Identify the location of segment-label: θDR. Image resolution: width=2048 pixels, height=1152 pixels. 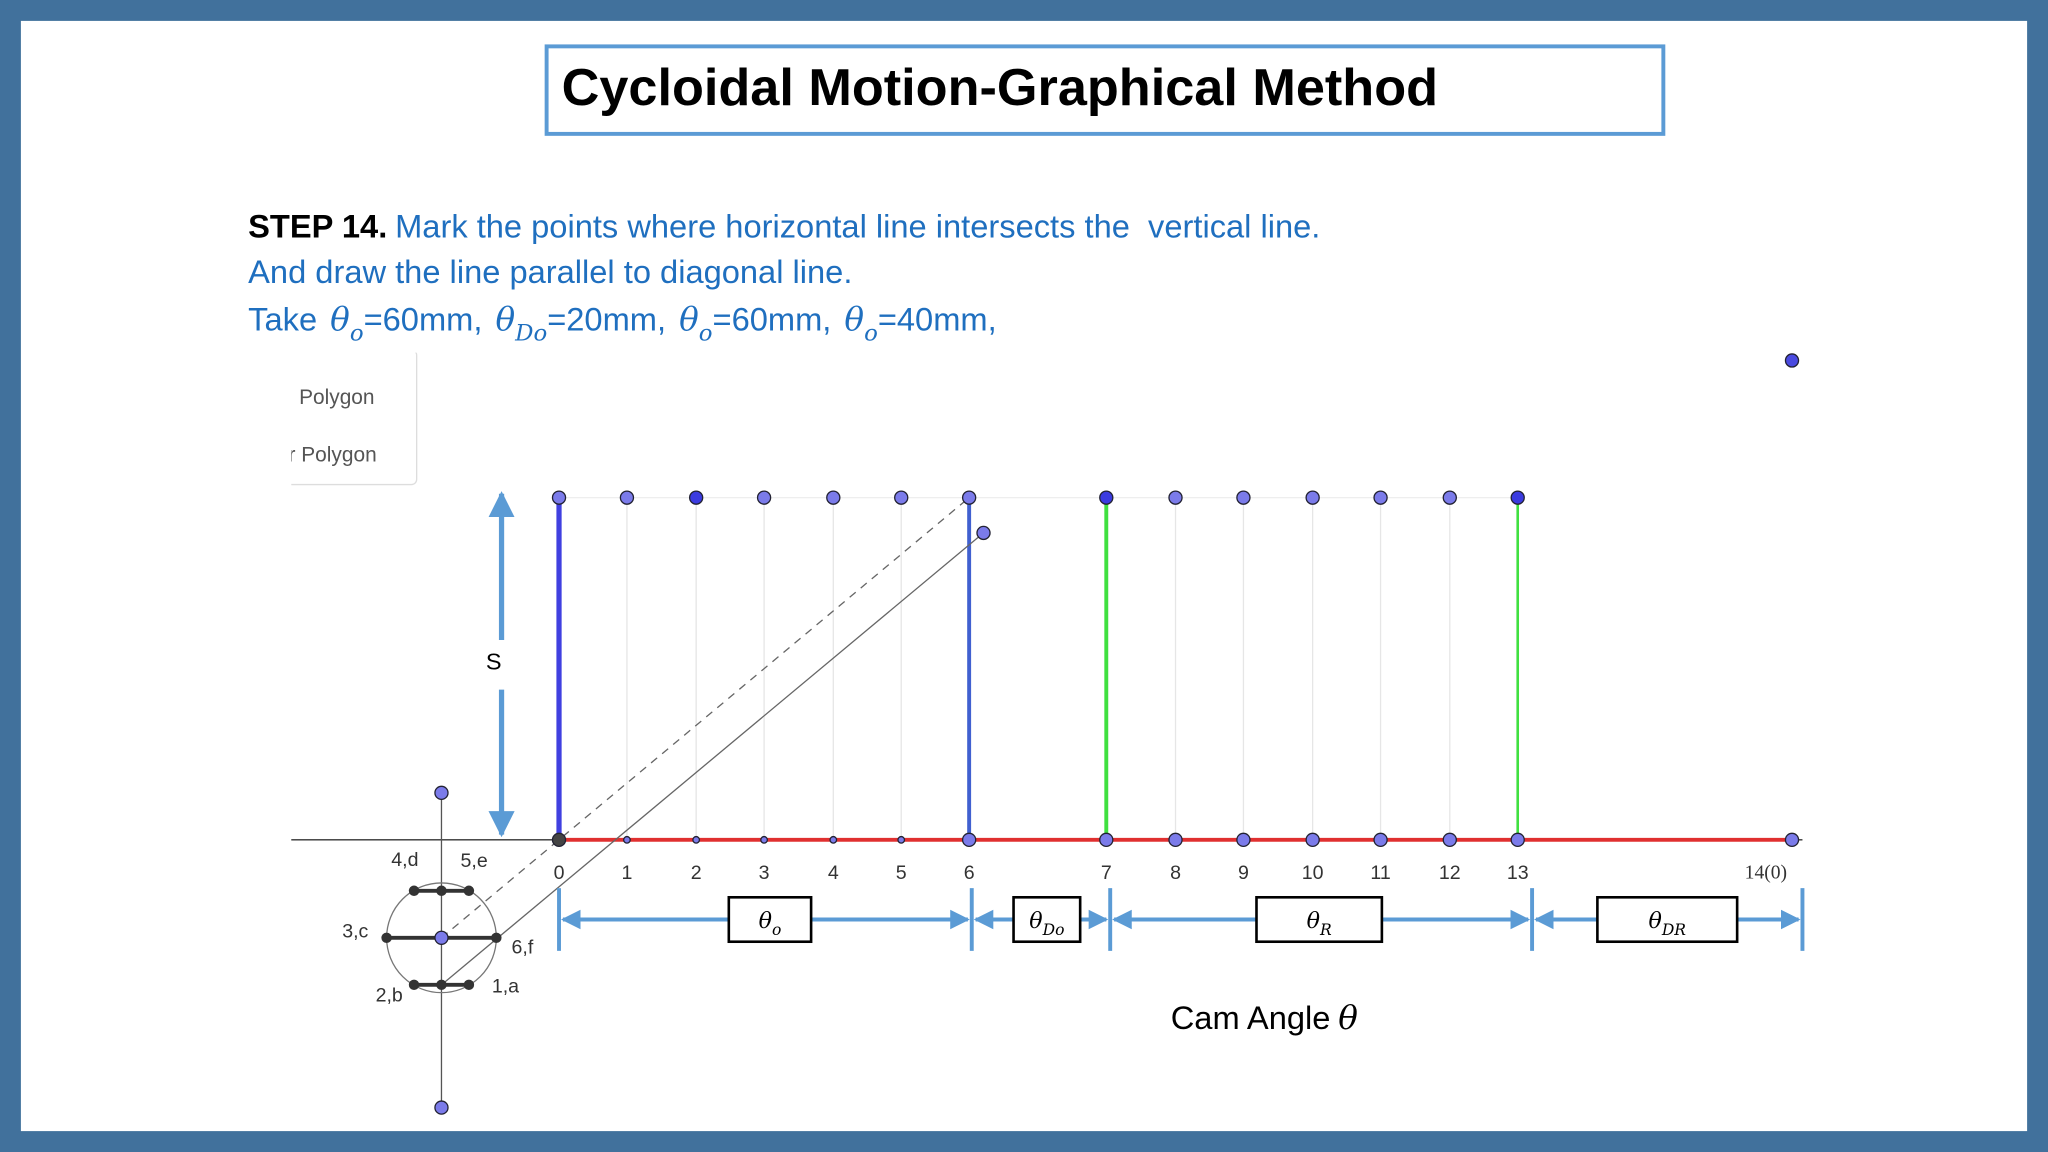
(1668, 923).